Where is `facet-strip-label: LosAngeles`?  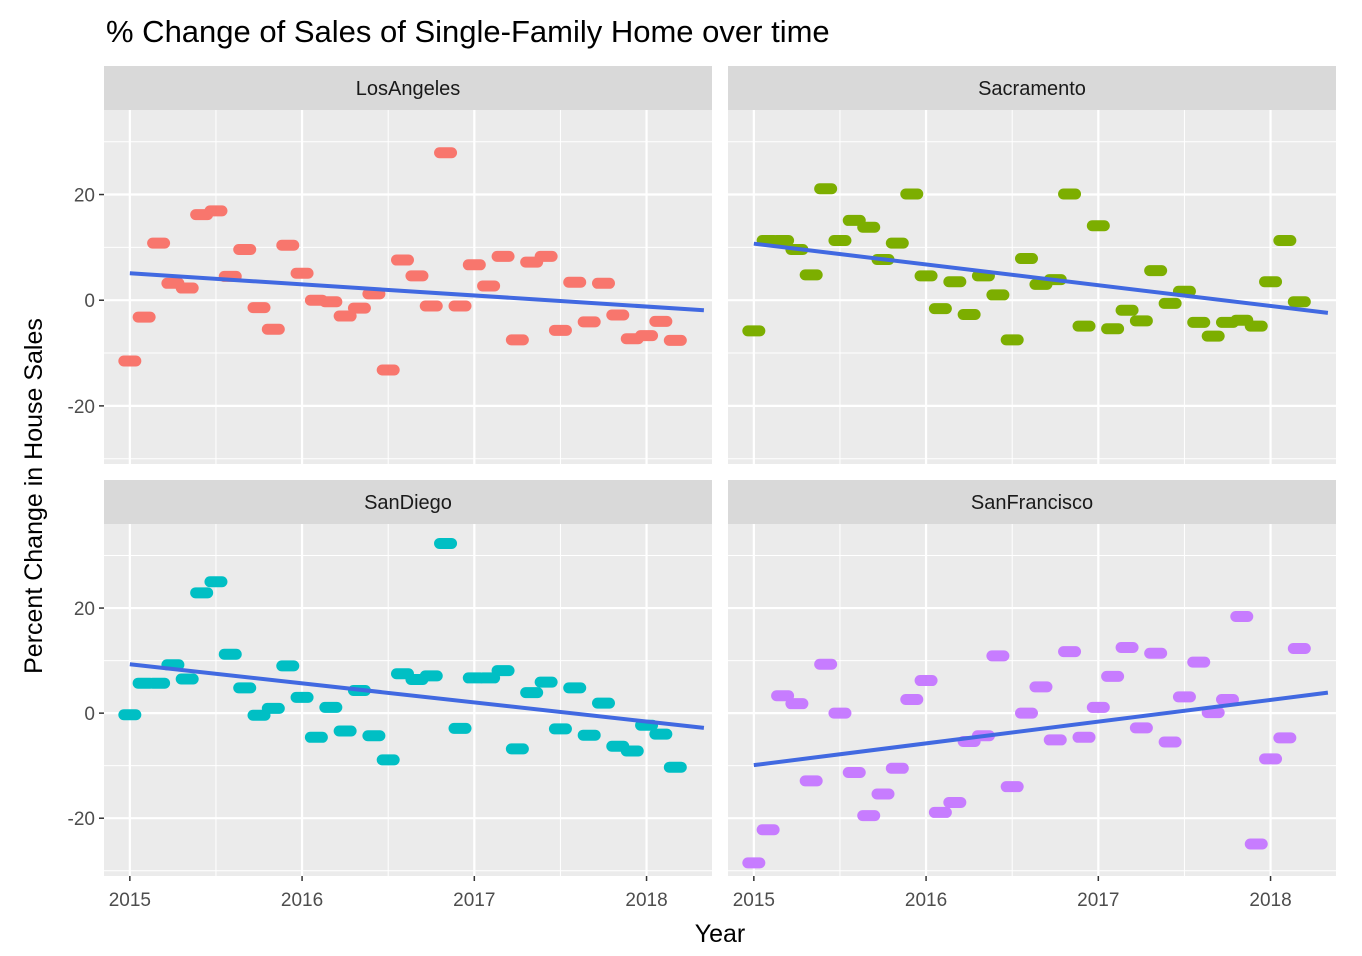
facet-strip-label: LosAngeles is located at coordinates (408, 89).